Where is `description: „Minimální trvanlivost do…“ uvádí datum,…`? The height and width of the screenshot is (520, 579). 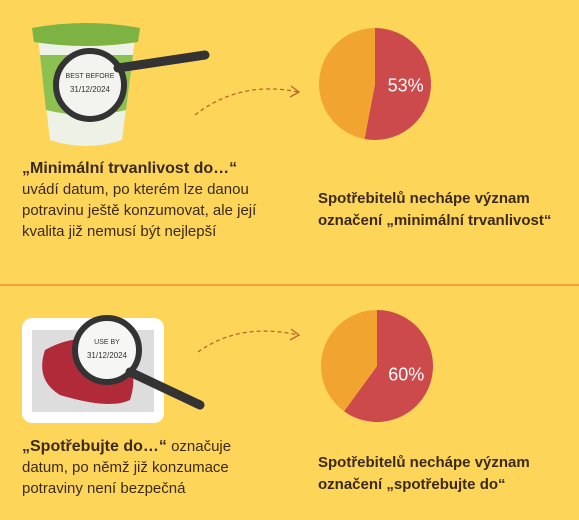
description: „Minimální trvanlivost do…“ uvádí datum,… is located at coordinates (157, 200).